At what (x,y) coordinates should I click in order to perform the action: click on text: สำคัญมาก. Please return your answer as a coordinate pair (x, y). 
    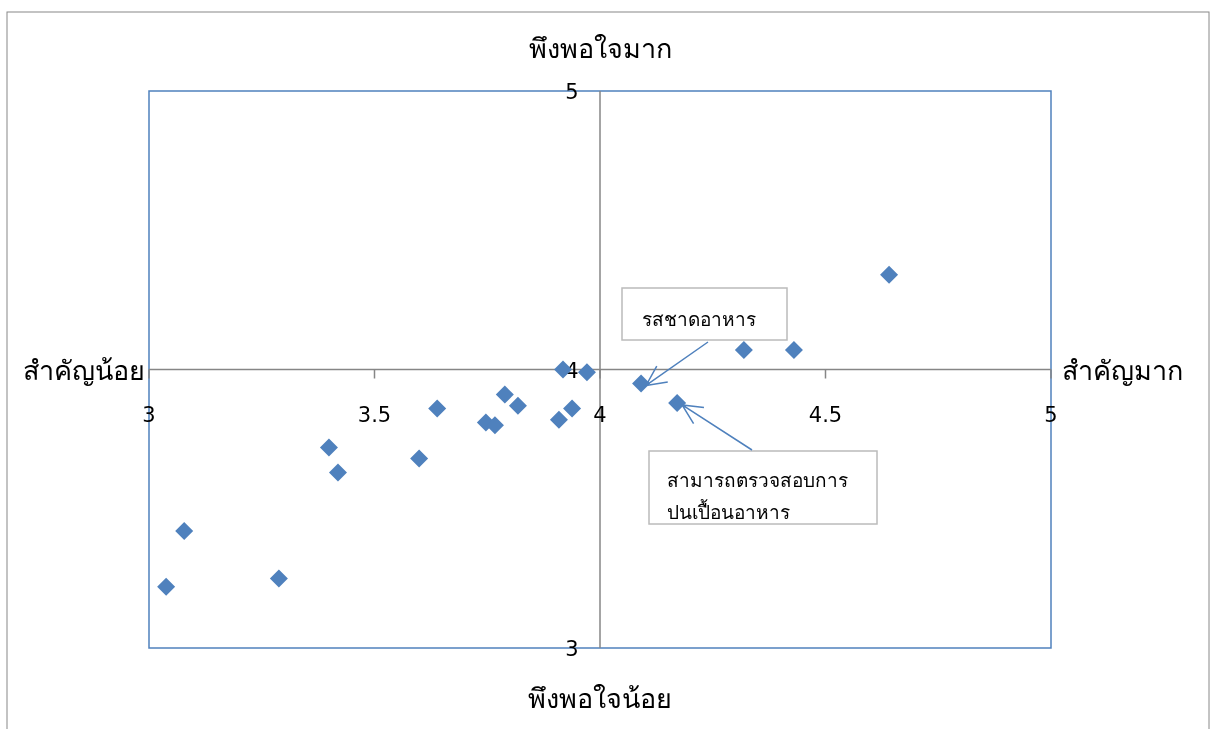
    Looking at the image, I should click on (1122, 370).